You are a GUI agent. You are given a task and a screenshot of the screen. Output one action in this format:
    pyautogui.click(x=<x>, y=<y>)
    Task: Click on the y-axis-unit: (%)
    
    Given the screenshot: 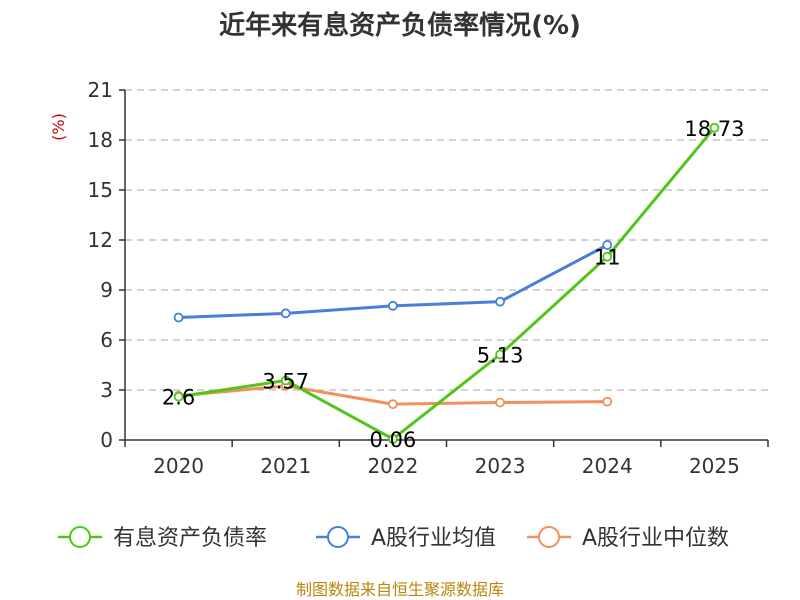 What is the action you would take?
    pyautogui.click(x=58, y=127)
    